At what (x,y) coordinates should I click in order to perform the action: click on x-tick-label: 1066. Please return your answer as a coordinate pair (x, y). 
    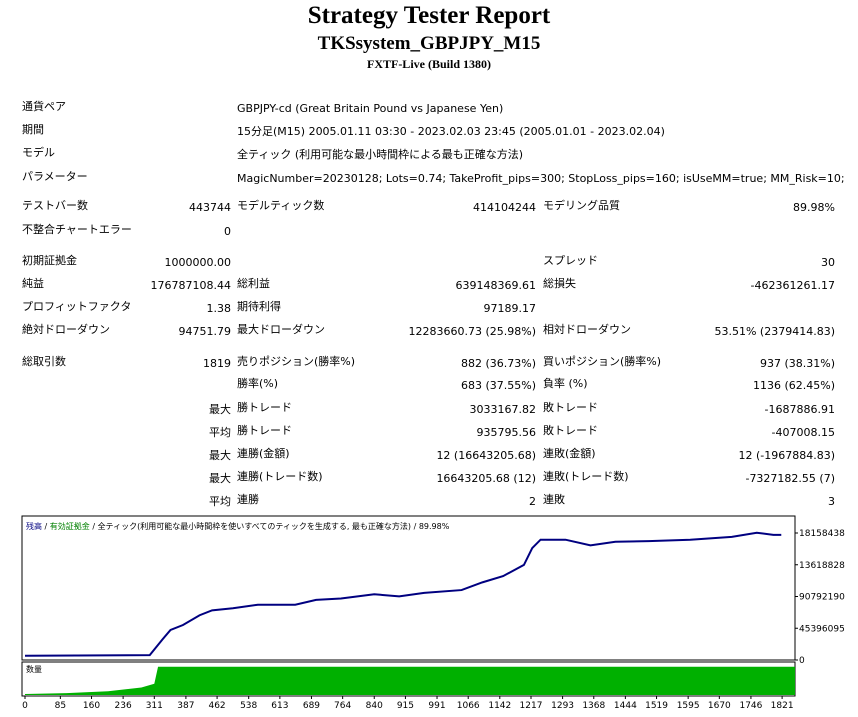
    Looking at the image, I should click on (468, 706).